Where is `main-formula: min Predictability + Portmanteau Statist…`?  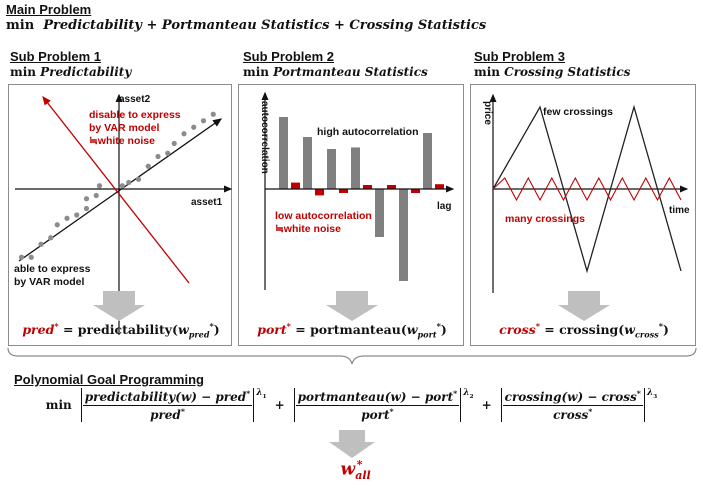 main-formula: min Predictability + Portmanteau Statist… is located at coordinates (246, 25).